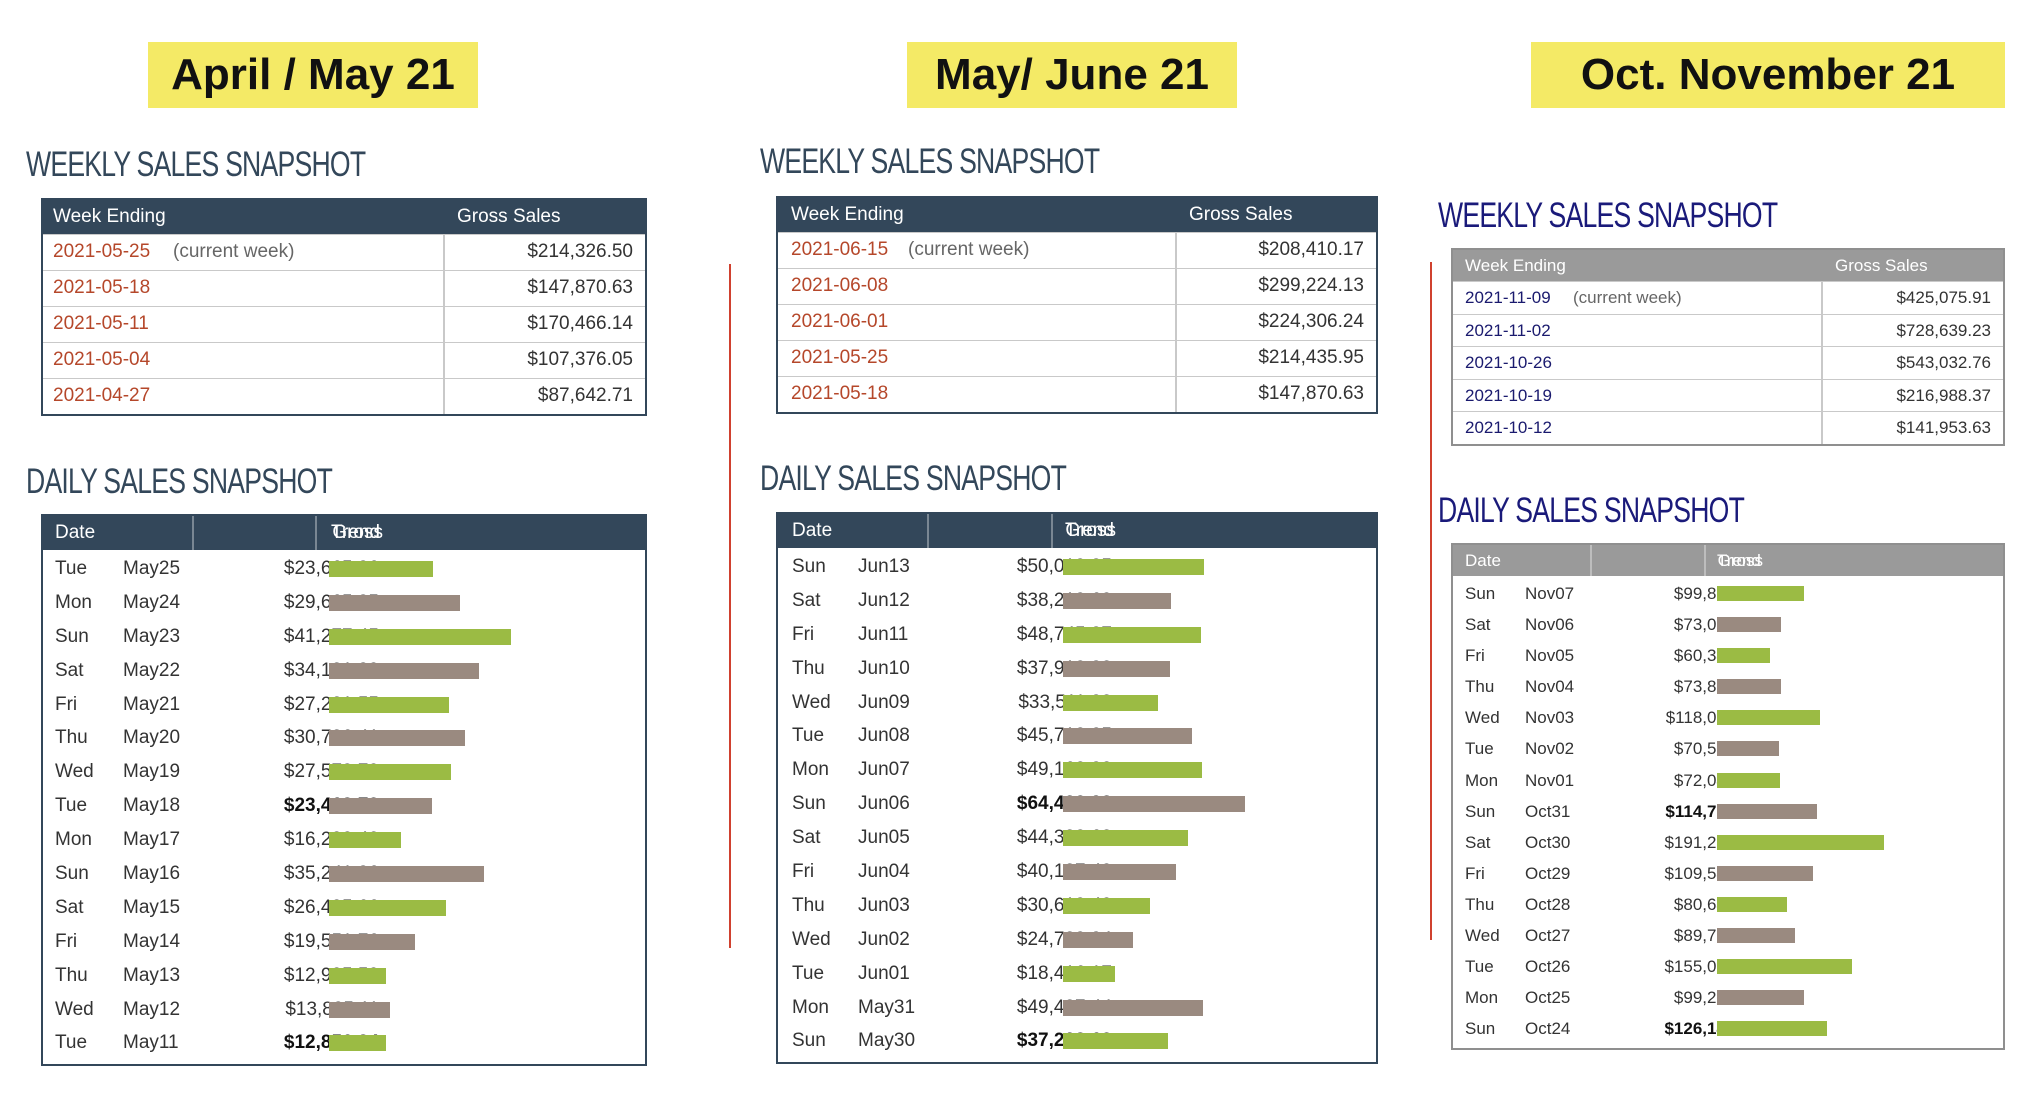 The image size is (2030, 1096). What do you see at coordinates (840, 357) in the screenshot?
I see `week-ending-date: 2021-05-25` at bounding box center [840, 357].